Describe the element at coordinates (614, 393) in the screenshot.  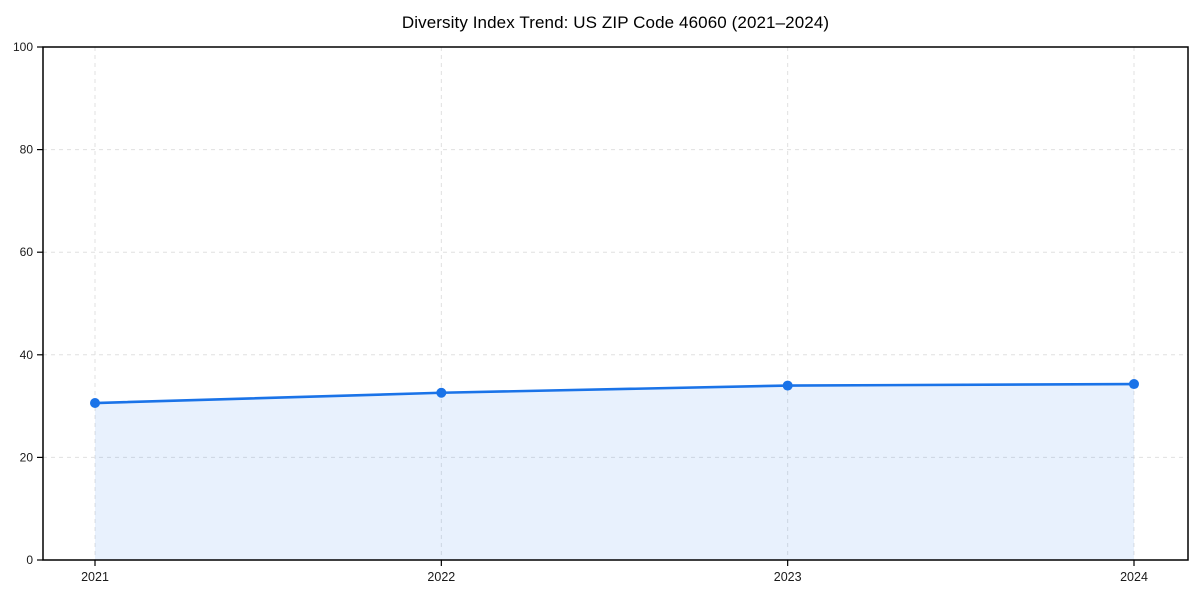
I see `series-line` at that location.